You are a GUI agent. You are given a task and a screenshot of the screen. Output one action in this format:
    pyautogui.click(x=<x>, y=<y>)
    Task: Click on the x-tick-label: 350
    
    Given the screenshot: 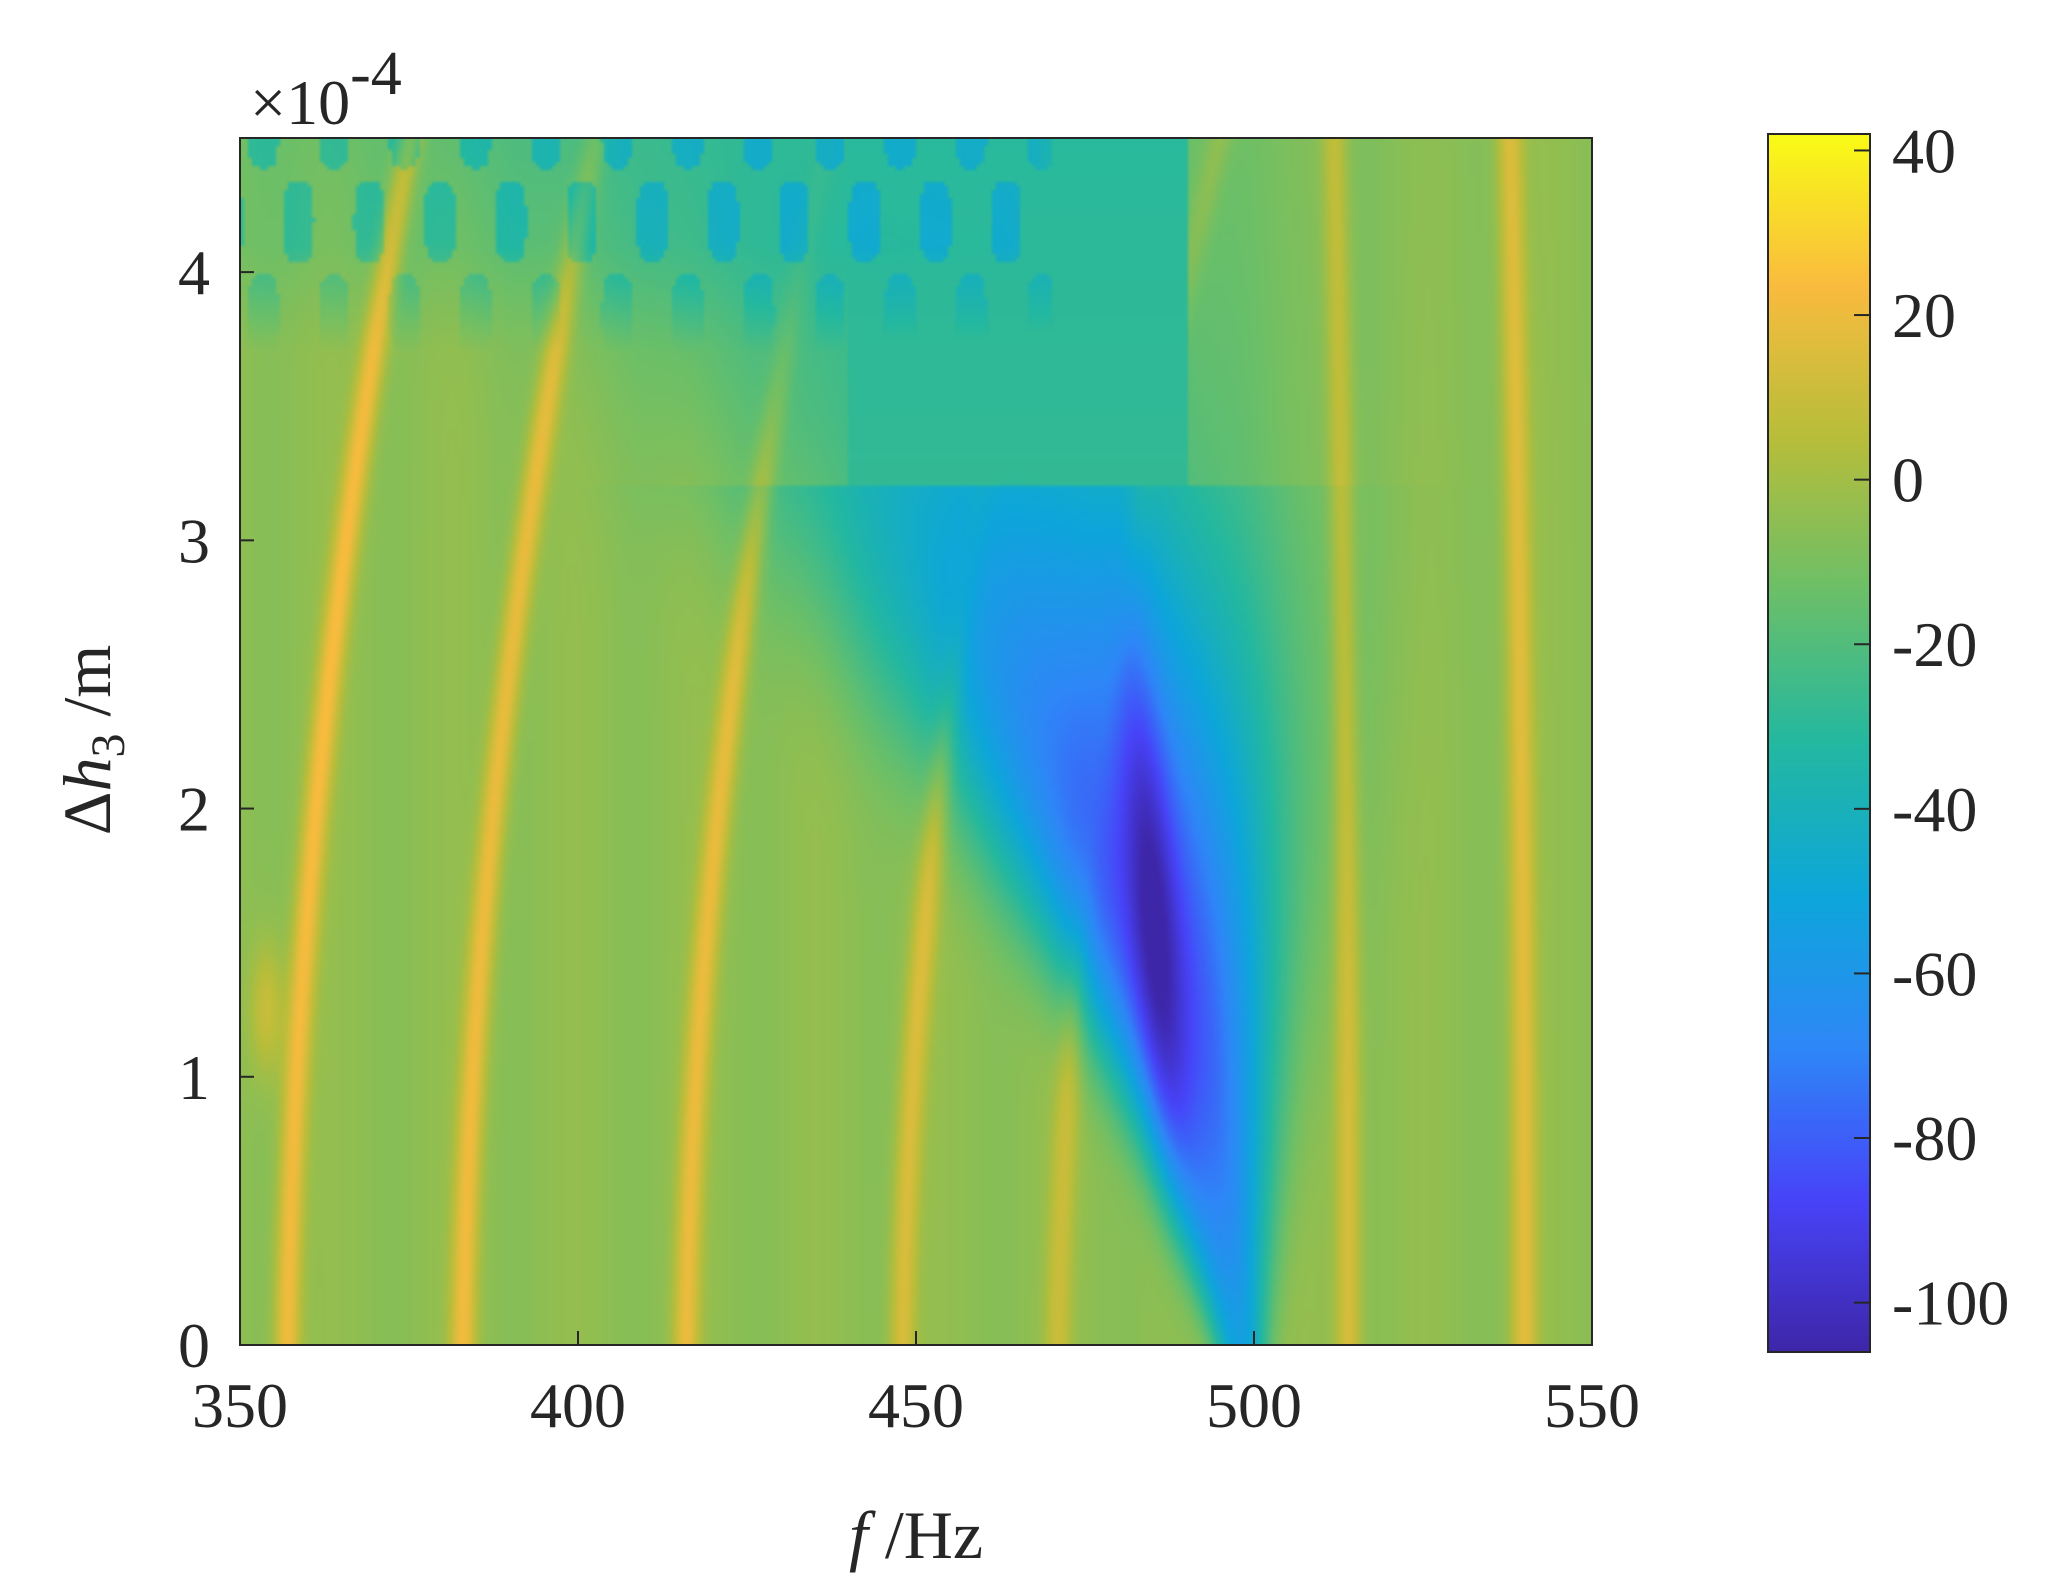 What is the action you would take?
    pyautogui.click(x=240, y=1405)
    